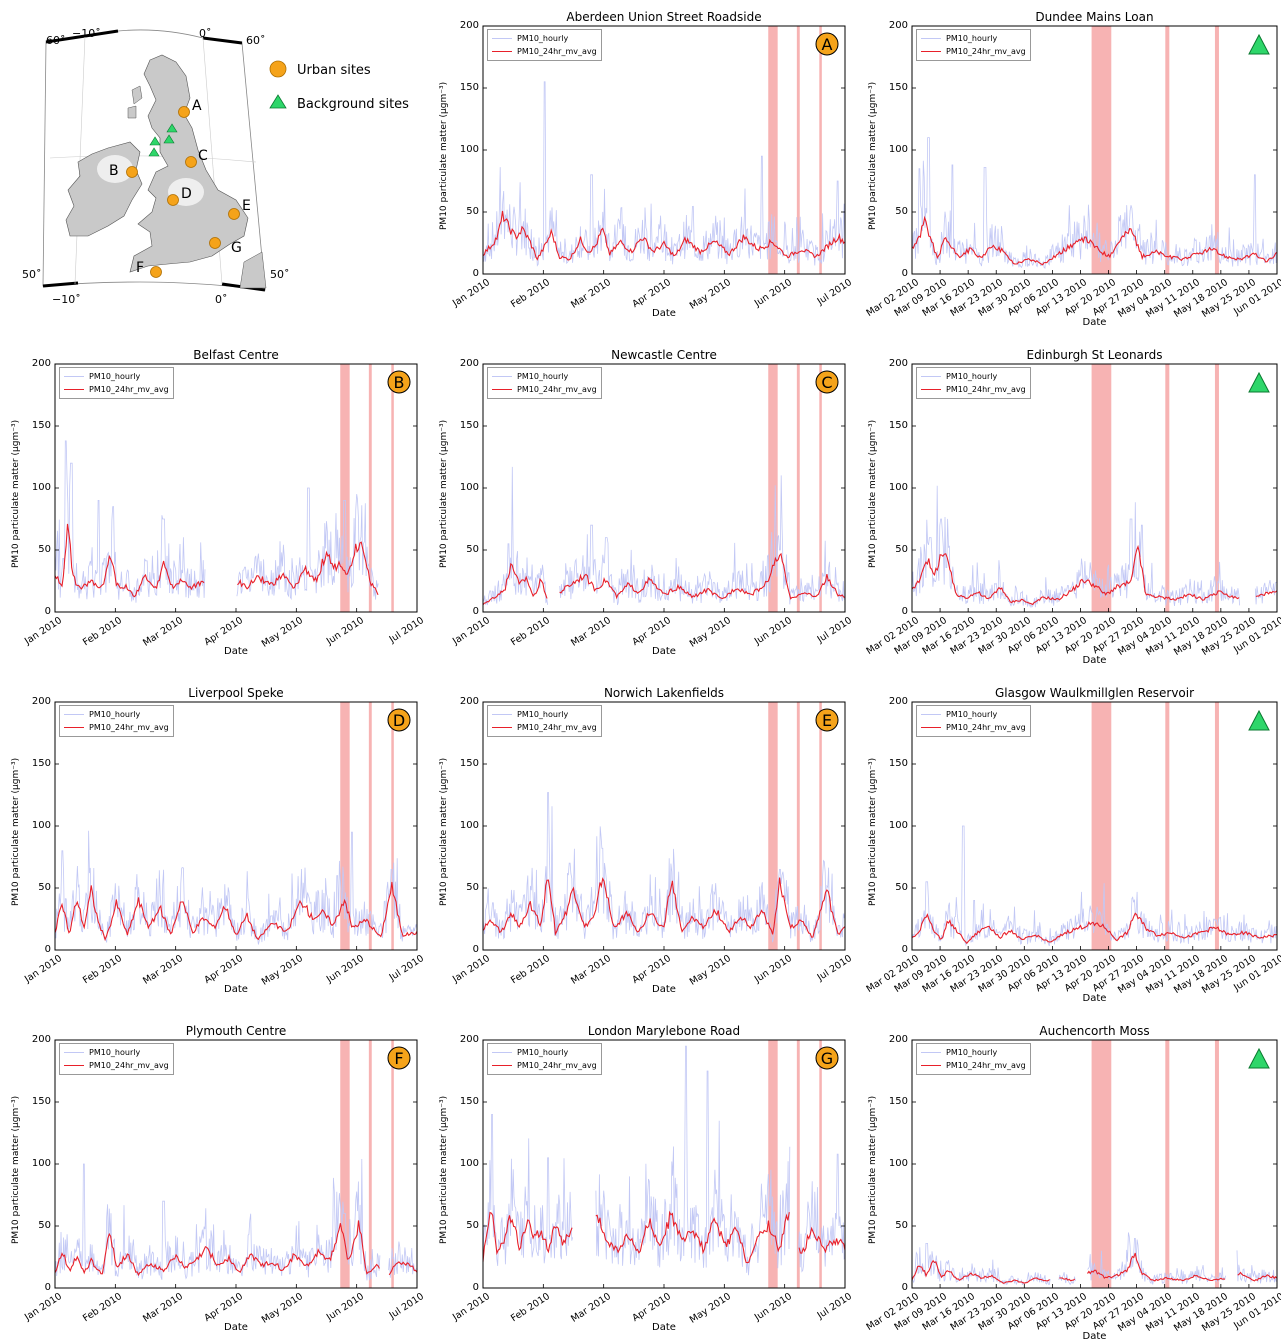  I want to click on plot-area: A, so click(664, 150).